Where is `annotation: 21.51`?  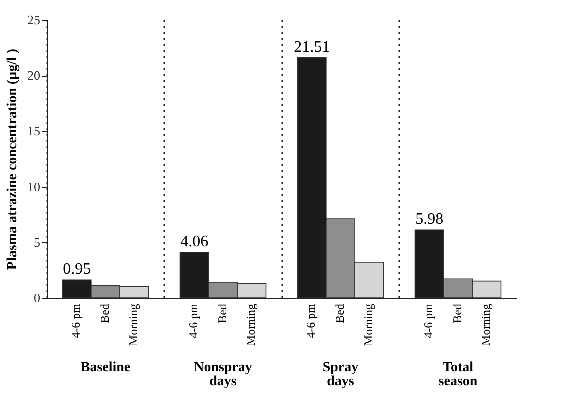
annotation: 21.51 is located at coordinates (312, 47).